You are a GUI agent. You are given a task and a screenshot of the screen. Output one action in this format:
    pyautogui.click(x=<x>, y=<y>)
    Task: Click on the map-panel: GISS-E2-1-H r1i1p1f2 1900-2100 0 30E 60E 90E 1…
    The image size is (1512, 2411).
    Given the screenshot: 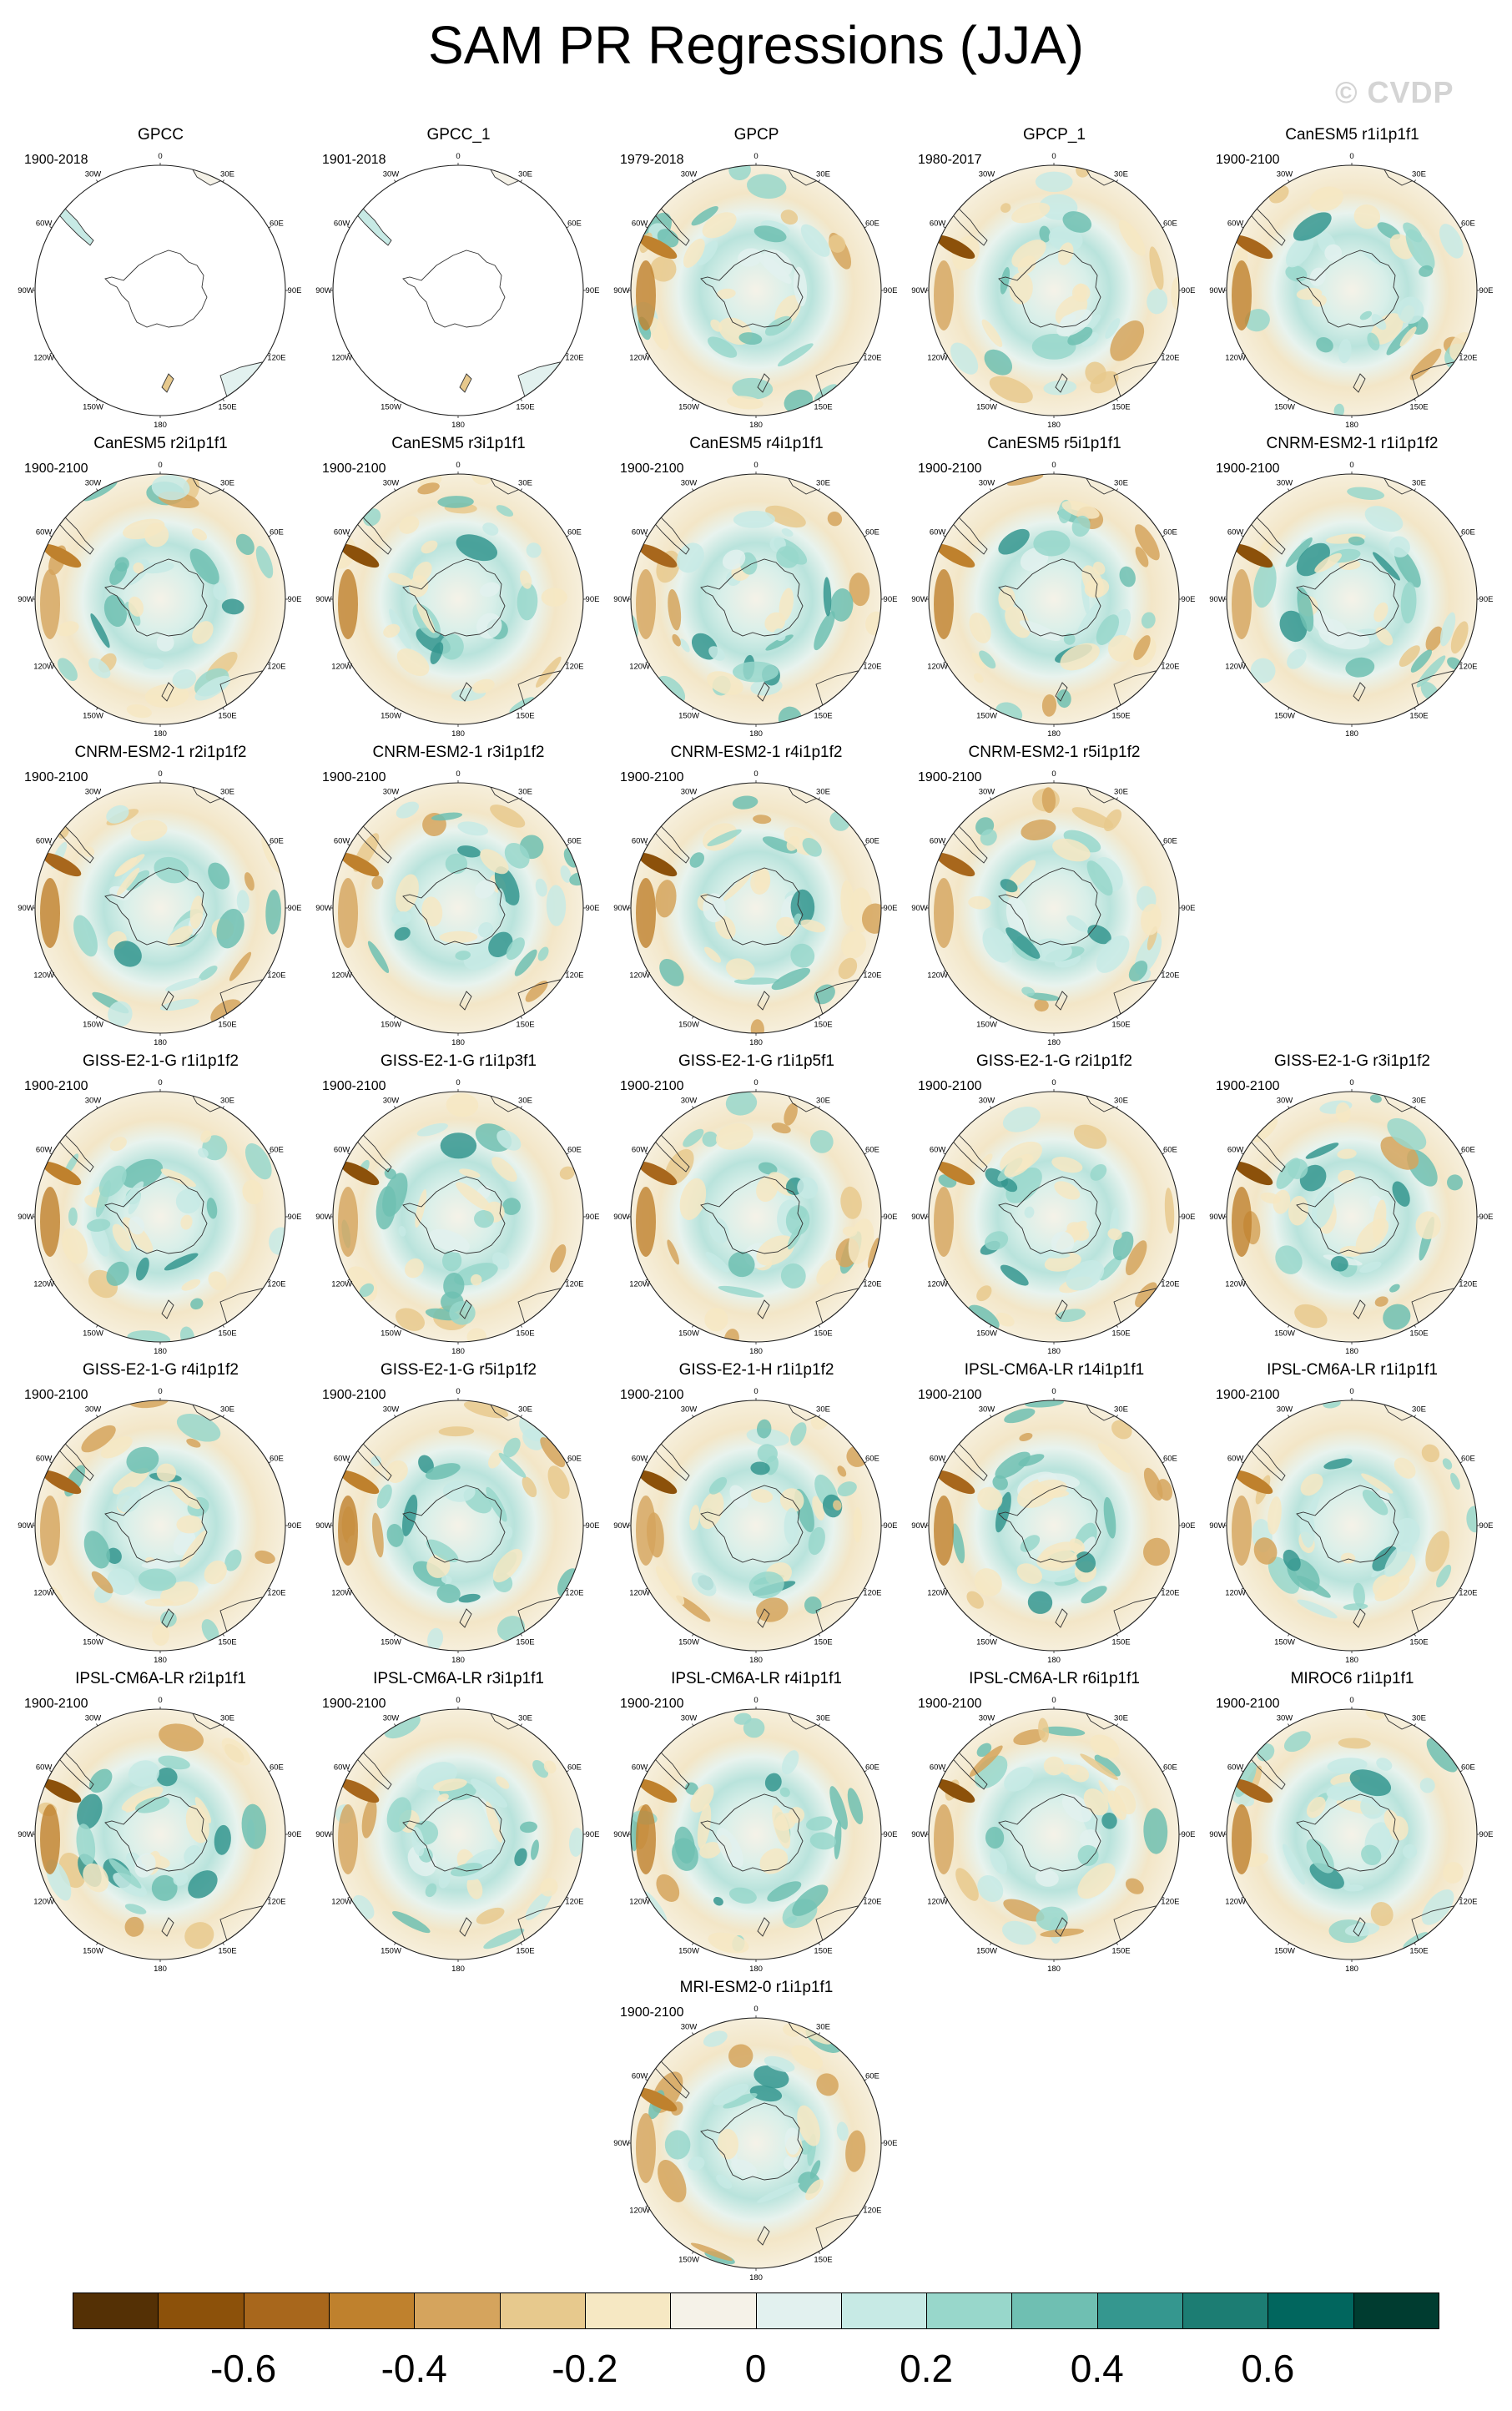 What is the action you would take?
    pyautogui.click(x=756, y=1513)
    